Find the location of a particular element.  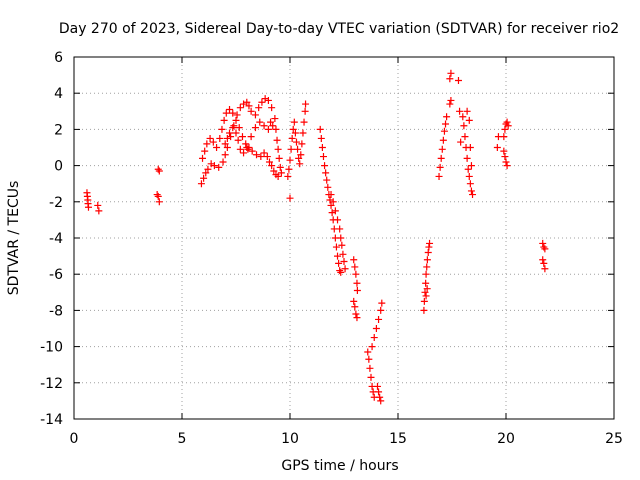

y-tick-label: -14 is located at coordinates (51, 420).